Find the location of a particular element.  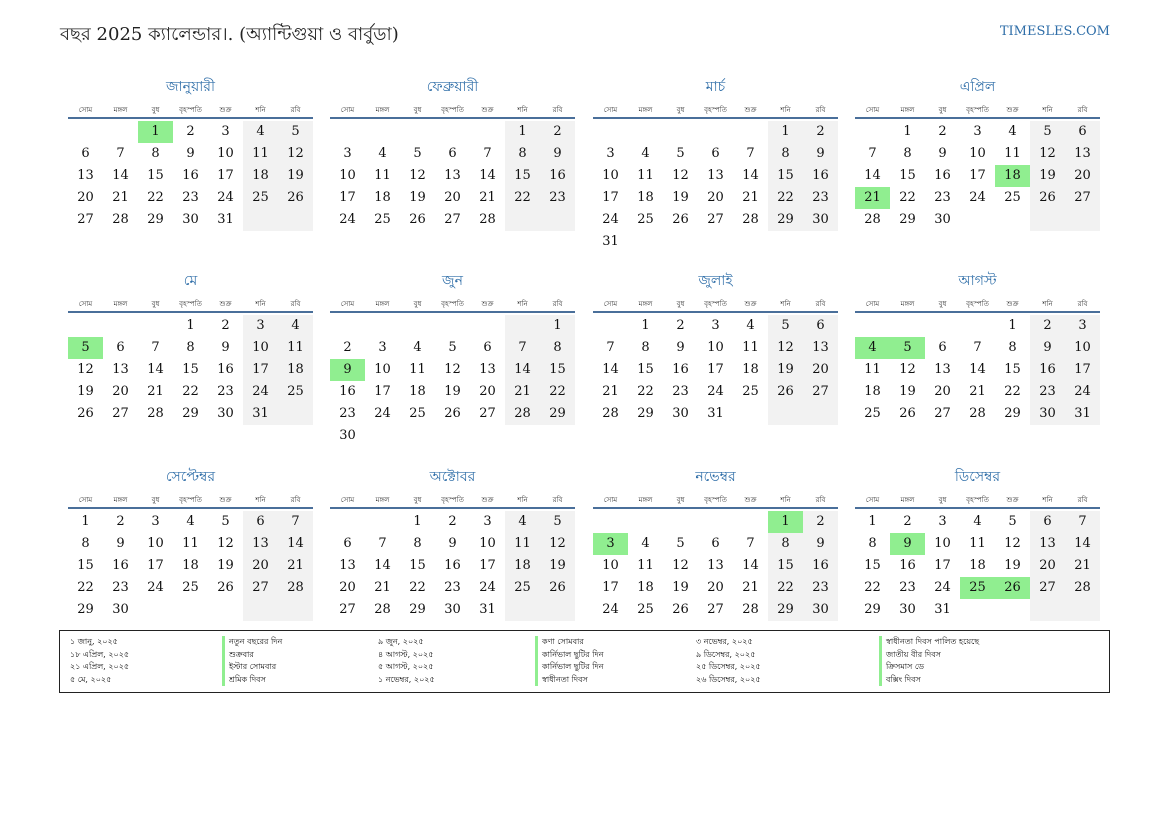

weekend-day-cell: 15 is located at coordinates (785, 566).